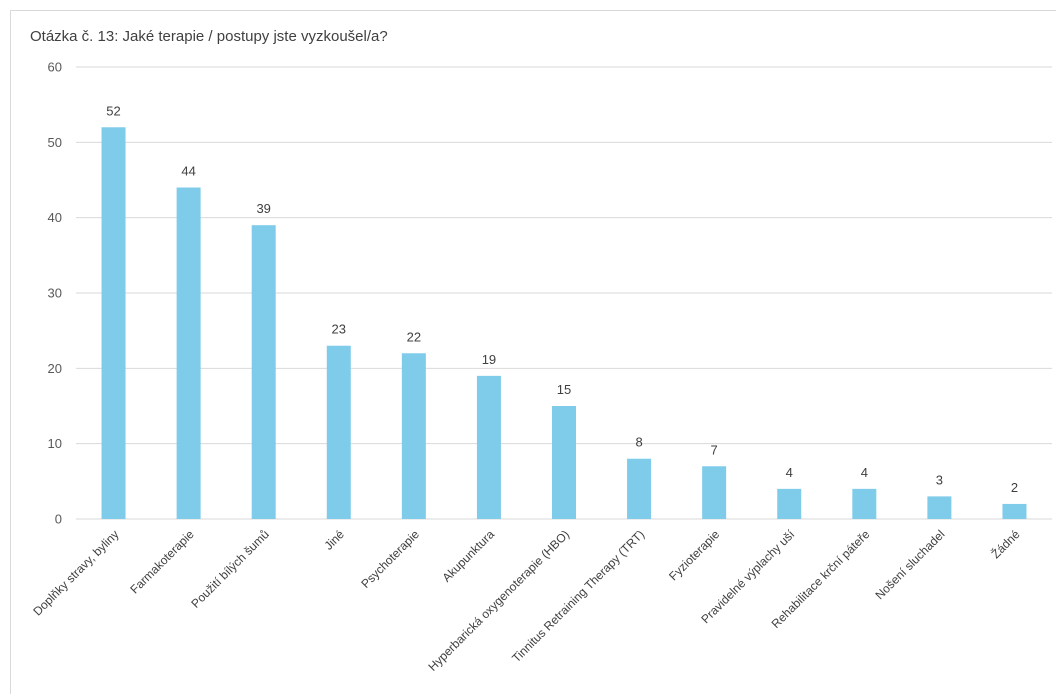 The width and height of the screenshot is (1057, 695). I want to click on data-label: 22, so click(414, 336).